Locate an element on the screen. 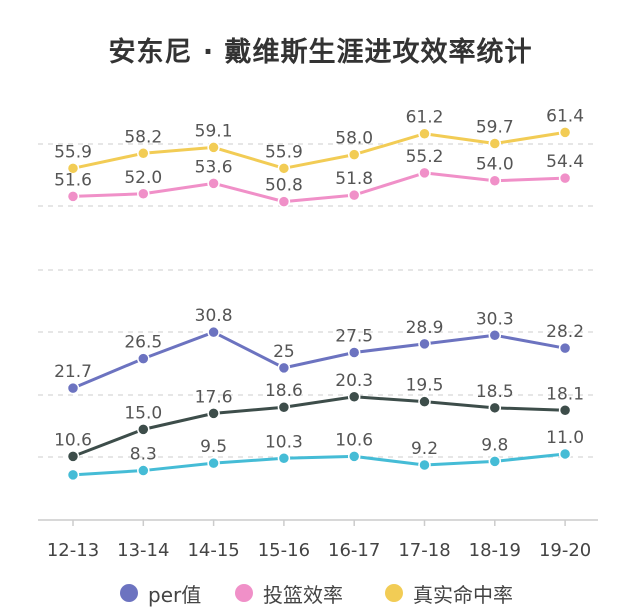  data-label: 18.6 is located at coordinates (284, 391).